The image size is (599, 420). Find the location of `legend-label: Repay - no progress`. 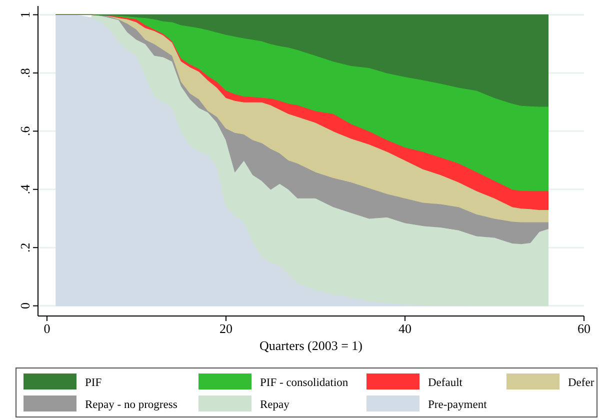

legend-label: Repay - no progress is located at coordinates (131, 405).